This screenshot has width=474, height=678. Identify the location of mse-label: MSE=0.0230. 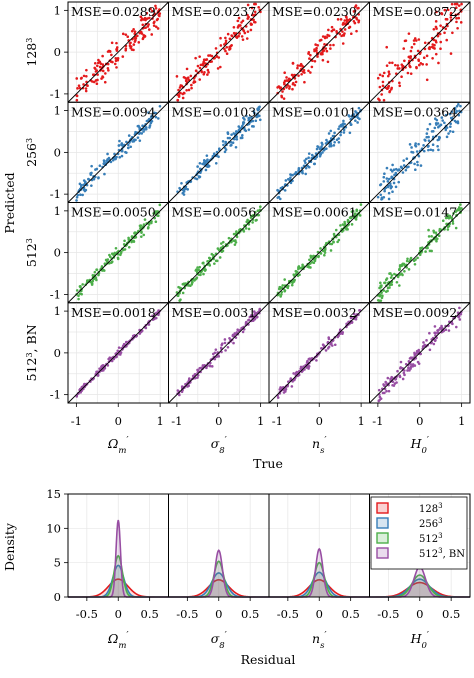
(314, 11).